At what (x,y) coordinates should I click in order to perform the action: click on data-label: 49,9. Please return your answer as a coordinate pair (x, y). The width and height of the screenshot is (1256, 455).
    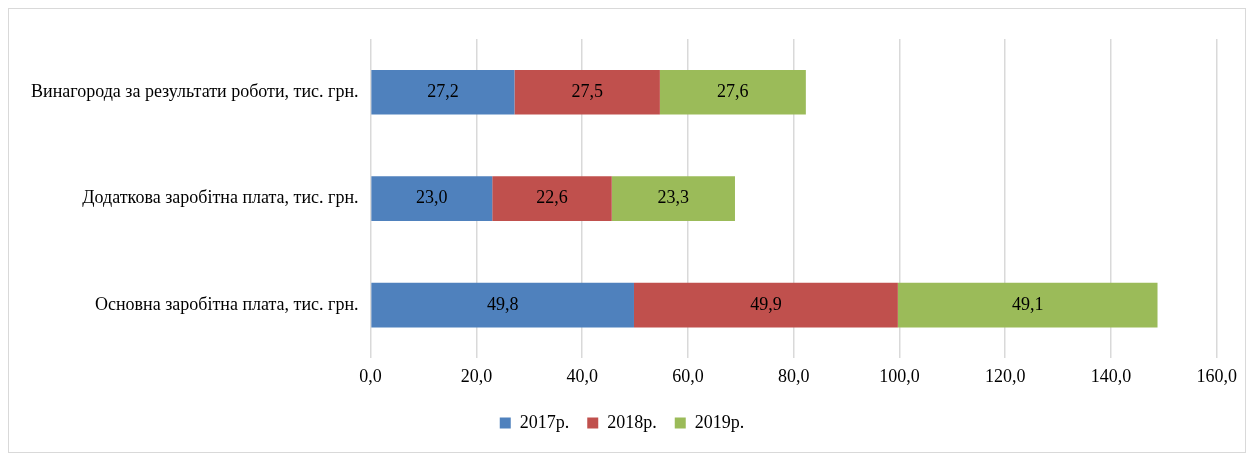
    Looking at the image, I should click on (766, 303).